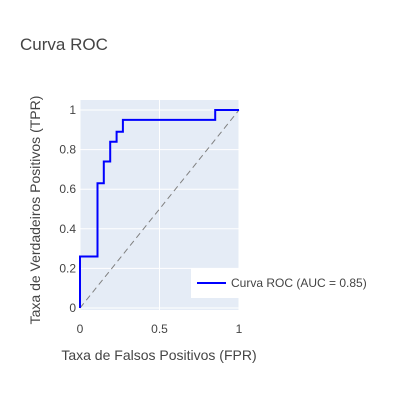 This screenshot has width=400, height=400. Describe the element at coordinates (67, 150) in the screenshot. I see `y-tick-label: 0.8` at that location.